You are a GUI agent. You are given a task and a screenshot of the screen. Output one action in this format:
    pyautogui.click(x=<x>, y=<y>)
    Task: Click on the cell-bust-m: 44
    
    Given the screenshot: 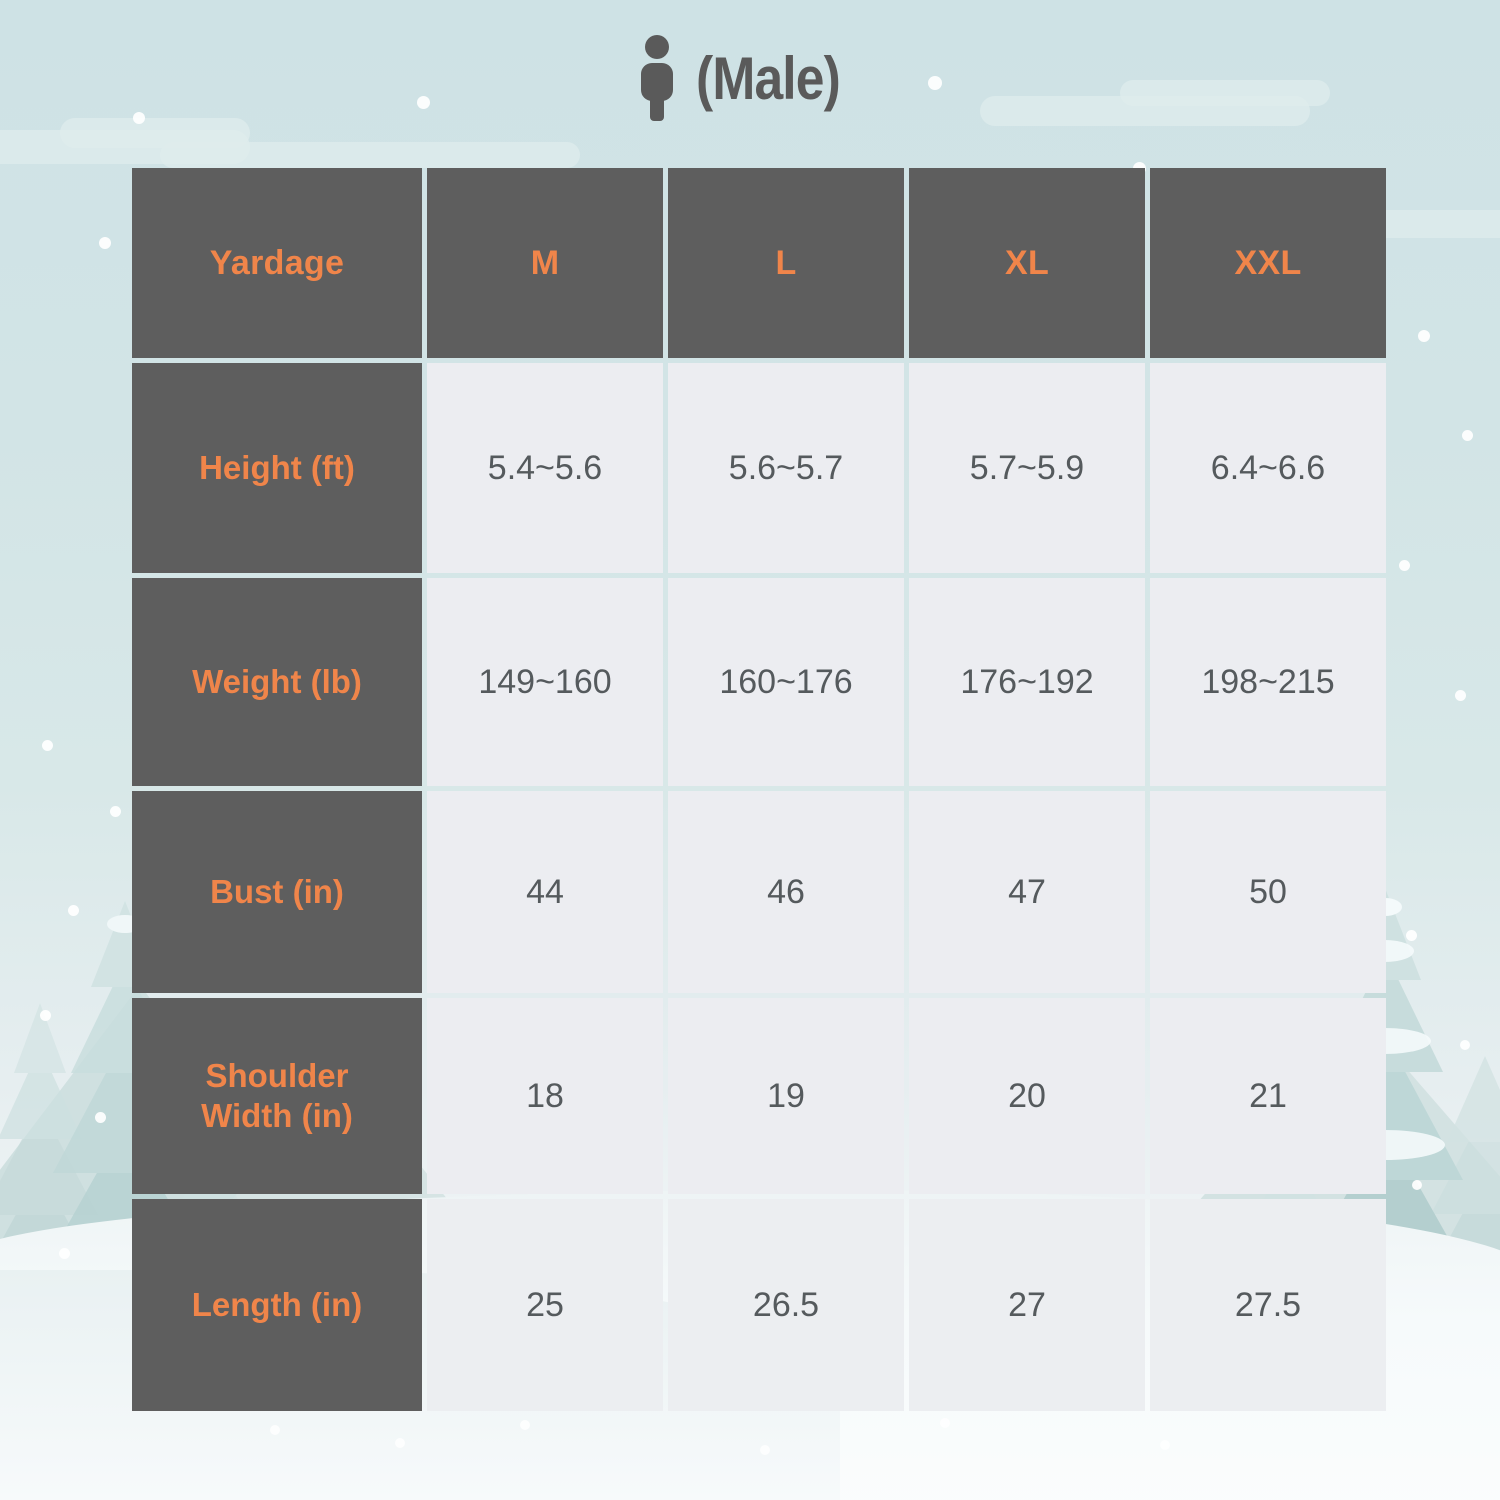 What is the action you would take?
    pyautogui.click(x=545, y=892)
    